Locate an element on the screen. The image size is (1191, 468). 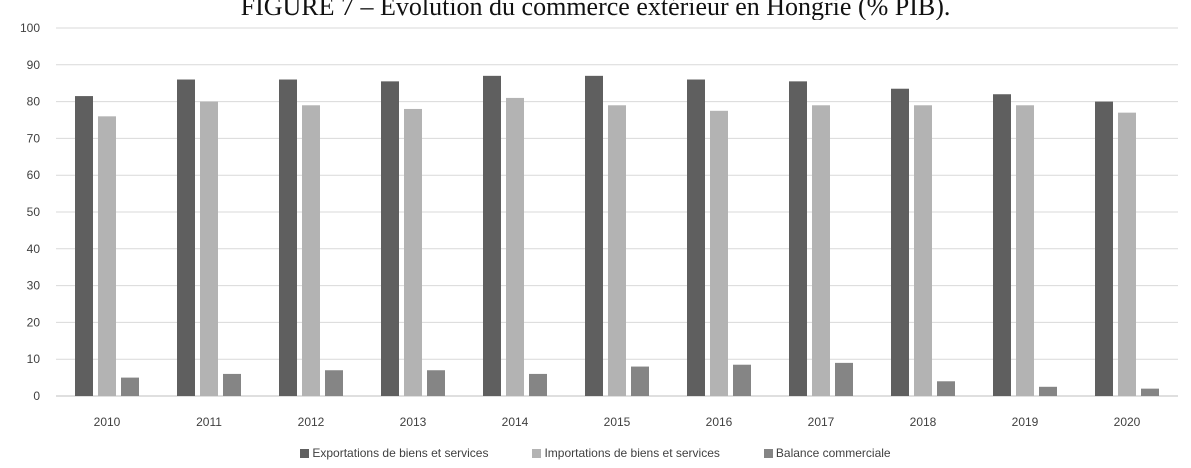
y-tick-label: 60 is located at coordinates (34, 175).